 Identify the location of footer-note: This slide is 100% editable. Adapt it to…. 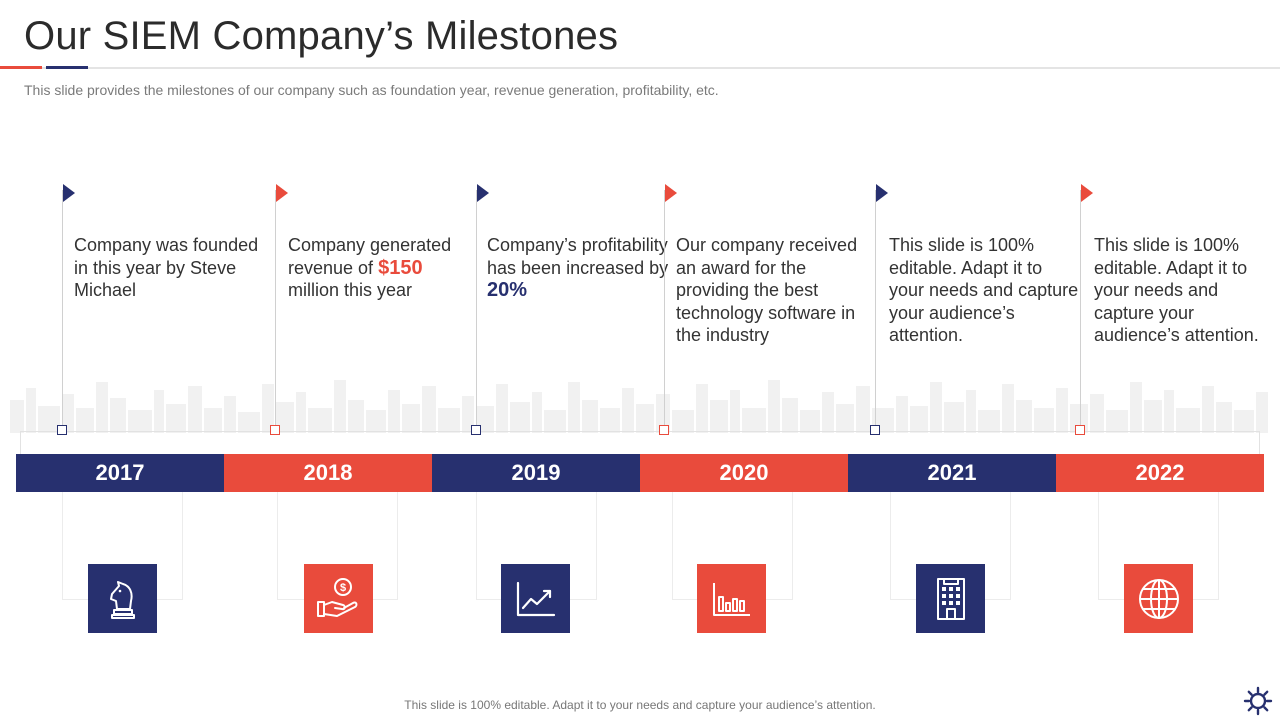
(640, 705).